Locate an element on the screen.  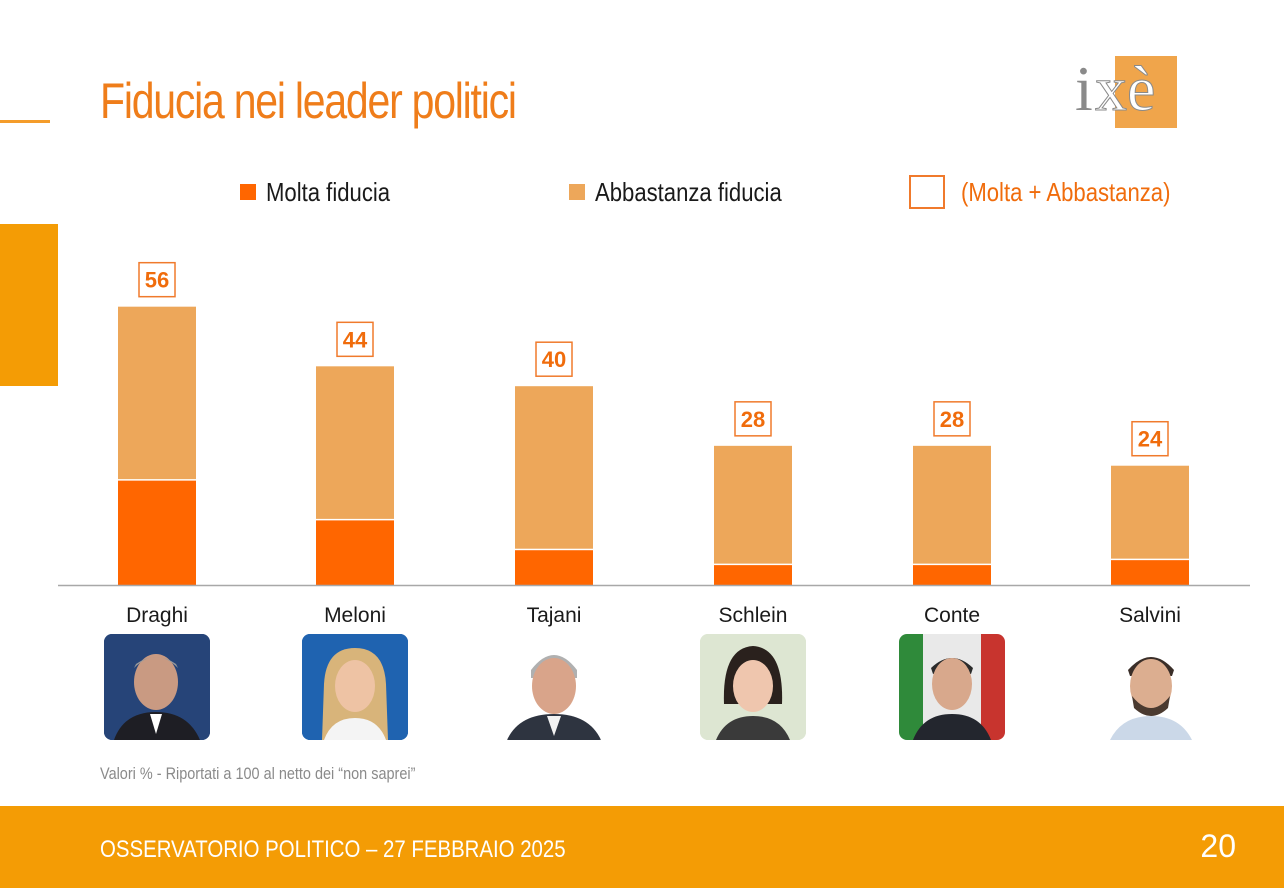
portrait-tajani is located at coordinates (554, 687).